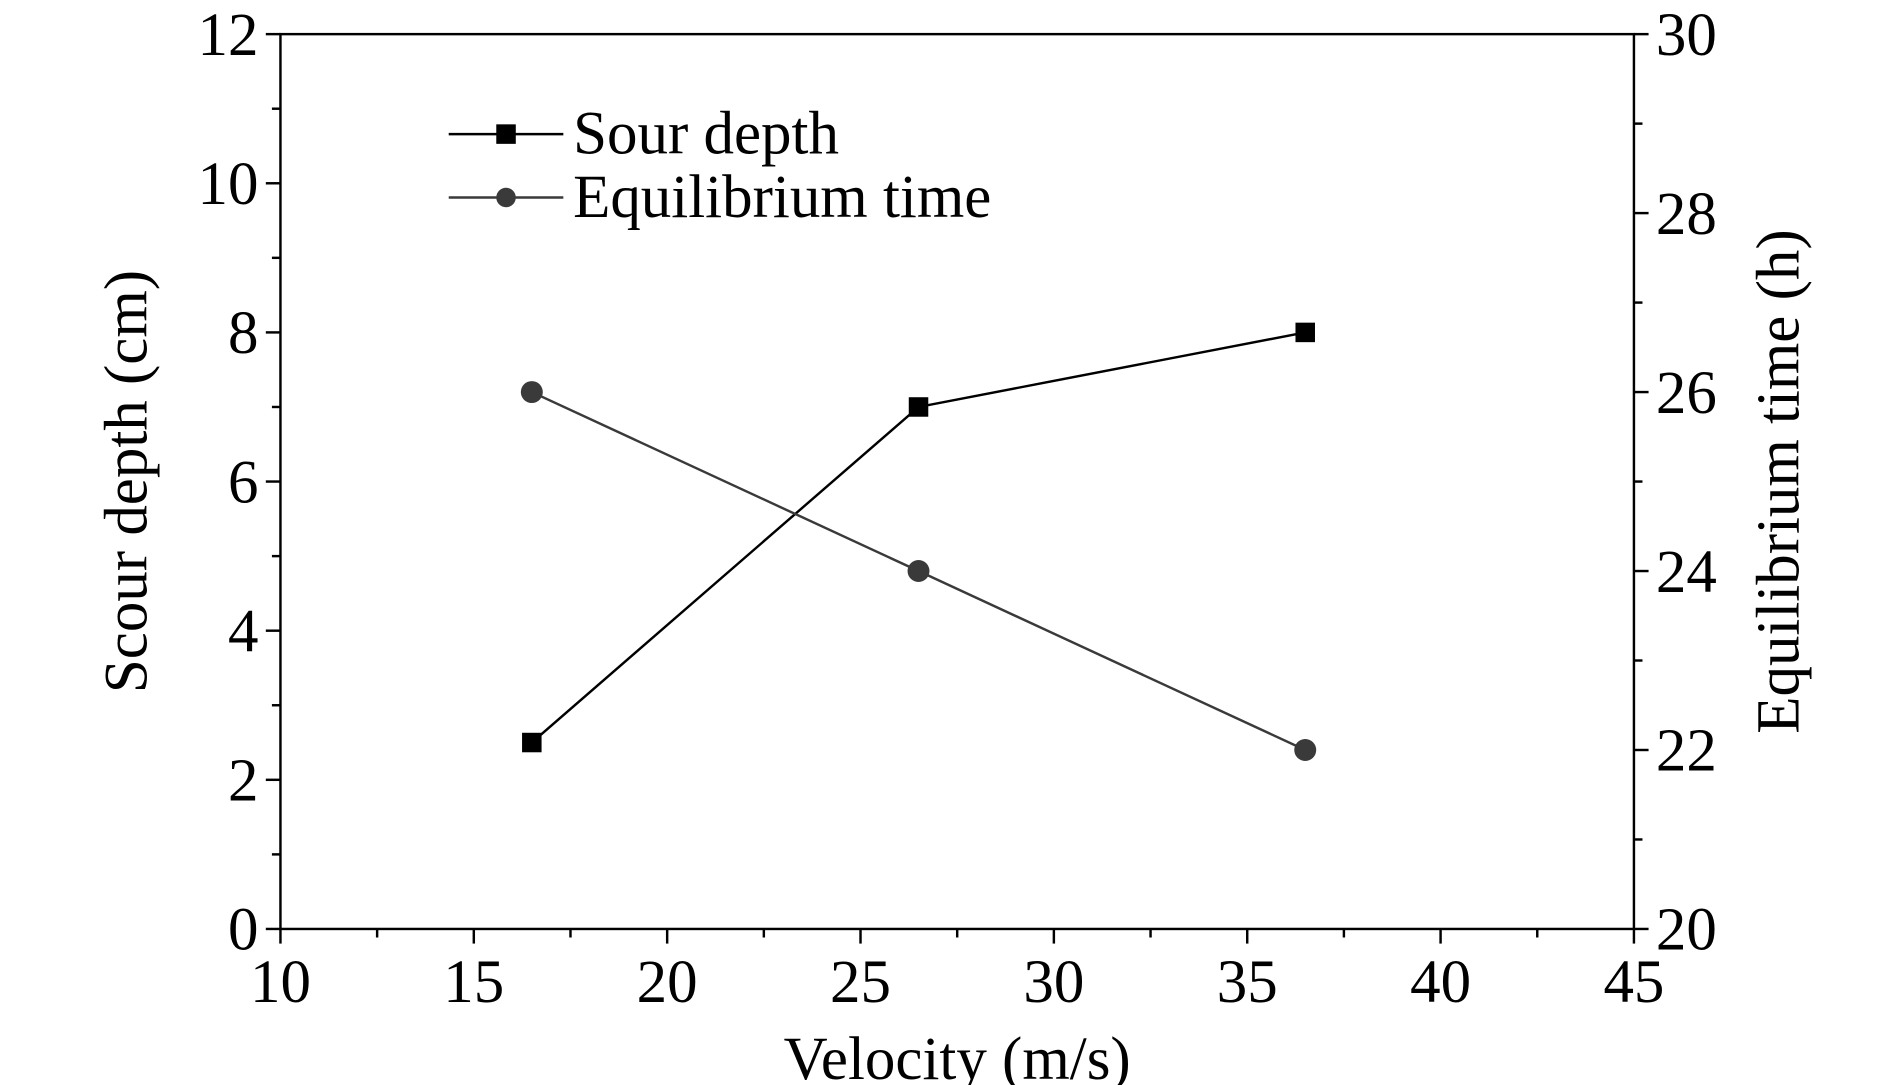 This screenshot has width=1890, height=1085. What do you see at coordinates (1053, 982) in the screenshot?
I see `x-tick-label: 30` at bounding box center [1053, 982].